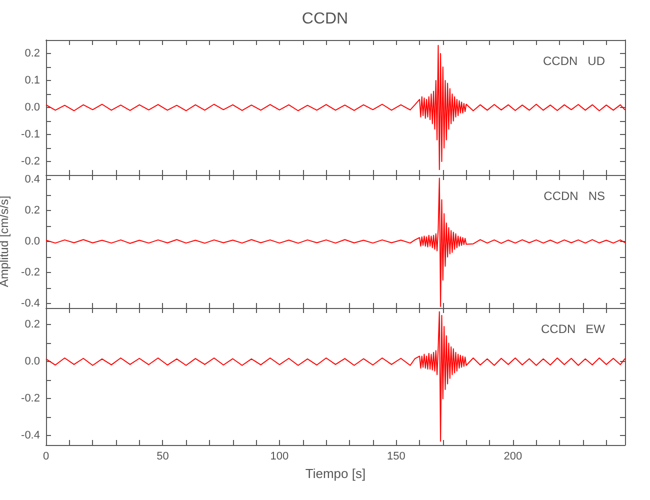 Image resolution: width=650 pixels, height=500 pixels. I want to click on annotation: CCDN NS, so click(575, 196).